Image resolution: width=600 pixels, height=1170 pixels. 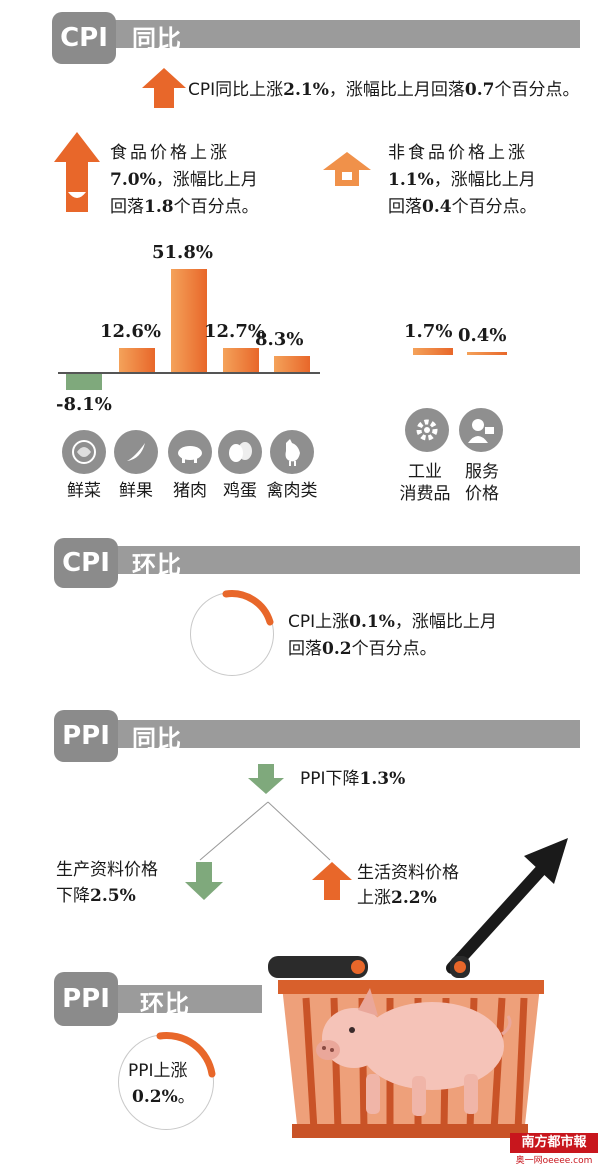 What do you see at coordinates (266, 779) in the screenshot?
I see `ppi-down-arrow-icon` at bounding box center [266, 779].